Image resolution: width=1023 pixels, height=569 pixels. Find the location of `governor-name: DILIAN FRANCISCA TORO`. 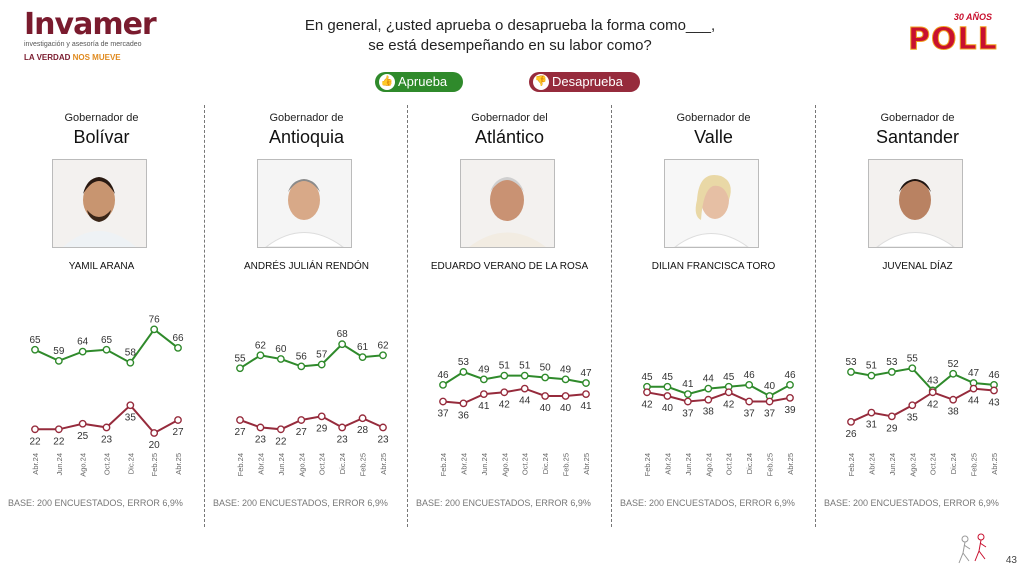

governor-name: DILIAN FRANCISCA TORO is located at coordinates (713, 266).